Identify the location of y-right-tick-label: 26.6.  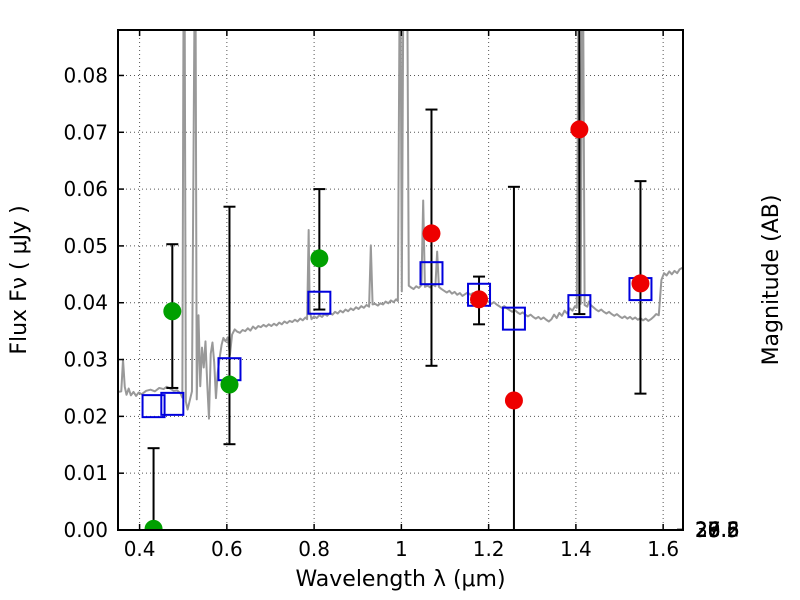
(717, 530).